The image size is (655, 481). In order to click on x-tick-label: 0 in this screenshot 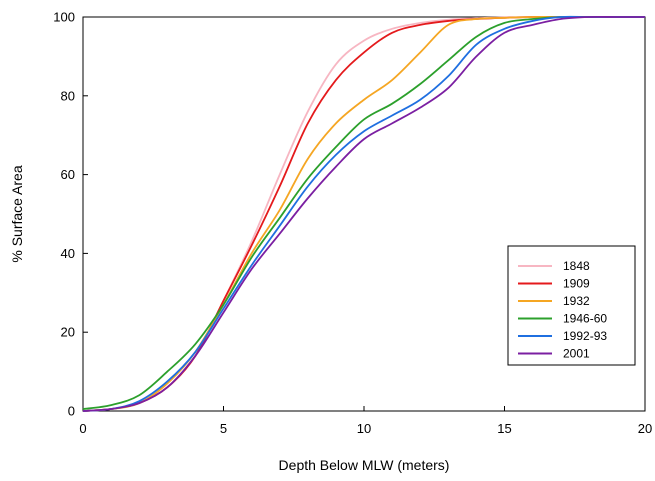, I will do `click(82, 428)`.